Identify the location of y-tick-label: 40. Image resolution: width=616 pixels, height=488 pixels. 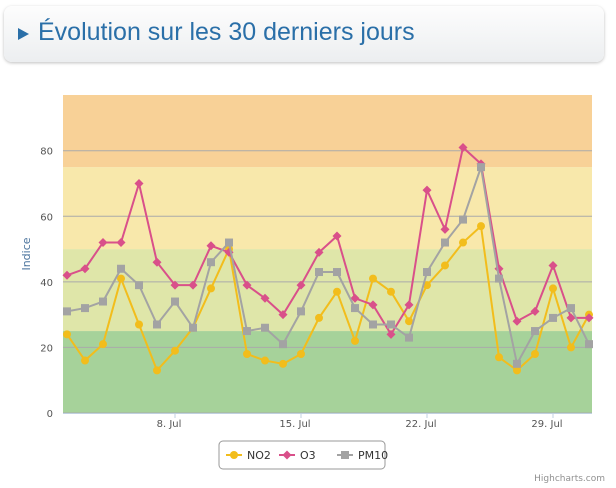
(46, 283).